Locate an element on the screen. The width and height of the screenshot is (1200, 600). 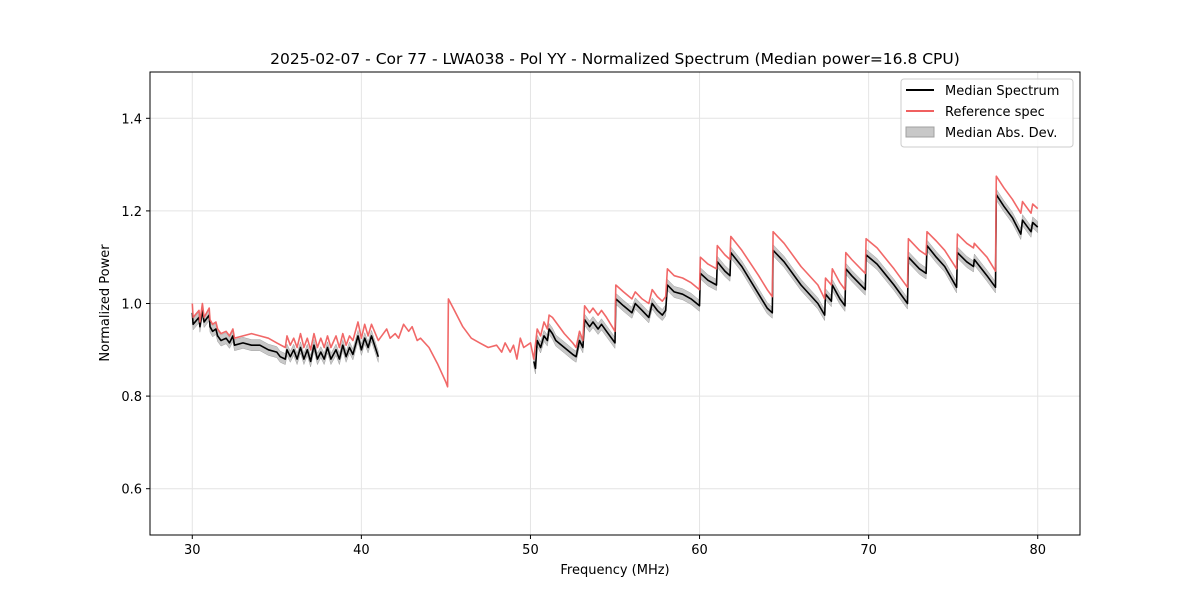
x-axis: 30 40 50 60 70 80 is located at coordinates (615, 546).